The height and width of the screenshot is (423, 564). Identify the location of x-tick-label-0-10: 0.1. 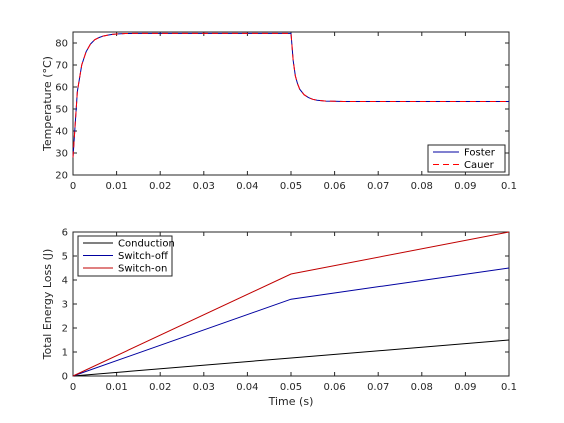
(509, 186).